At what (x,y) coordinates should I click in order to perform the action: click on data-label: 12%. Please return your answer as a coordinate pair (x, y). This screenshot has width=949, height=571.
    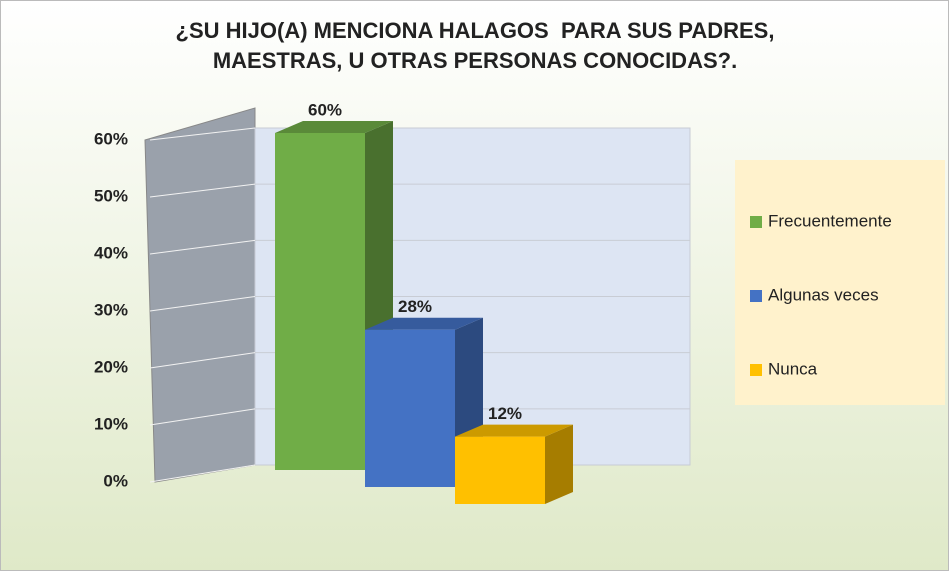
    Looking at the image, I should click on (505, 413).